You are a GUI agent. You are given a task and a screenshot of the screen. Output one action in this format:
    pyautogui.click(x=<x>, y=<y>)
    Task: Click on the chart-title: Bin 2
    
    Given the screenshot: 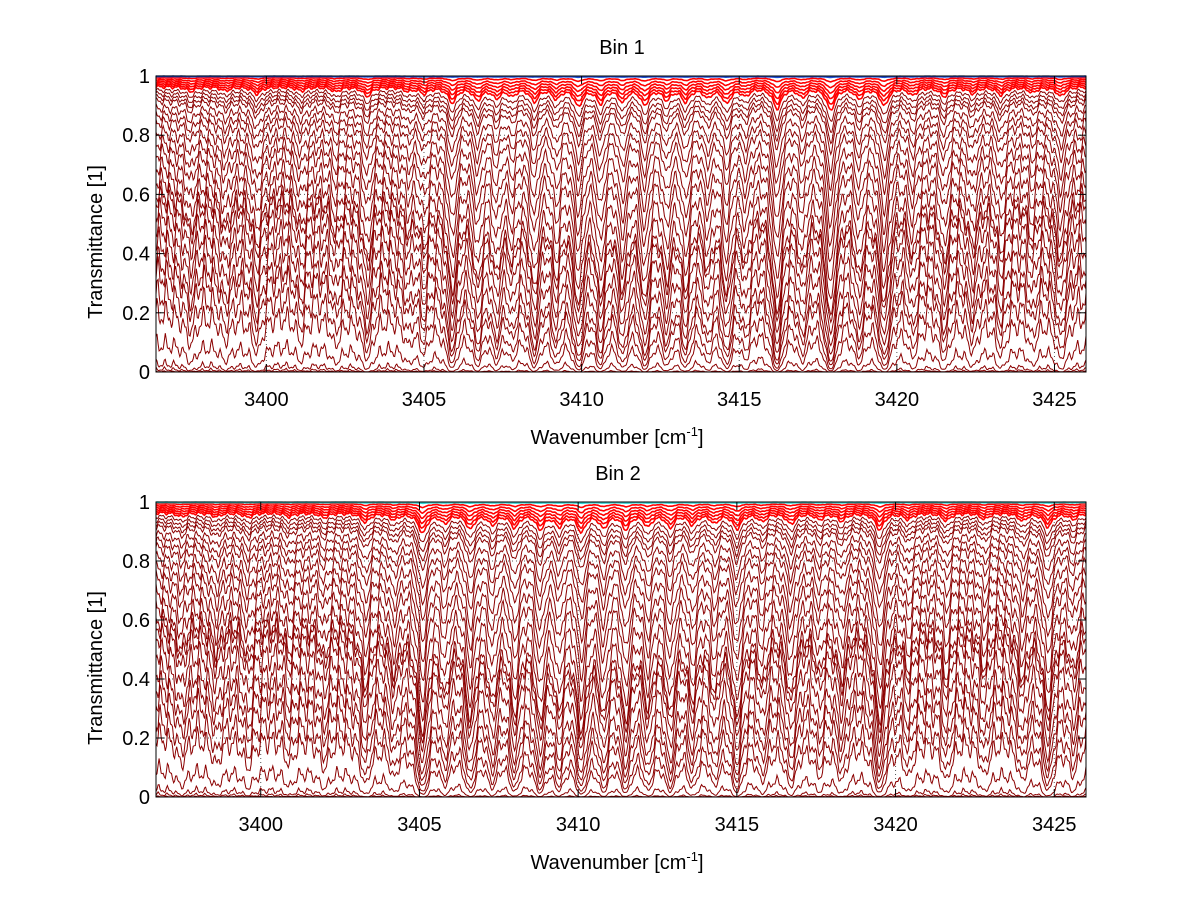 What is the action you would take?
    pyautogui.click(x=618, y=474)
    